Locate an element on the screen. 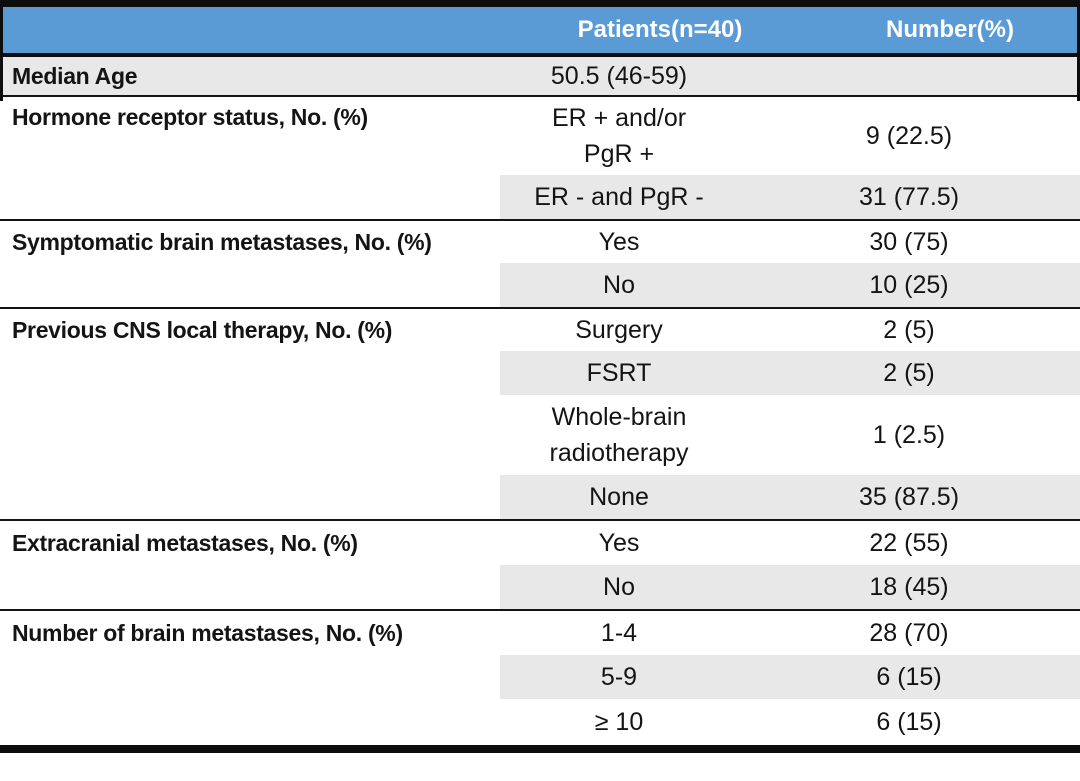 The image size is (1080, 781). row-value: ER + and/or PgR + is located at coordinates (619, 135).